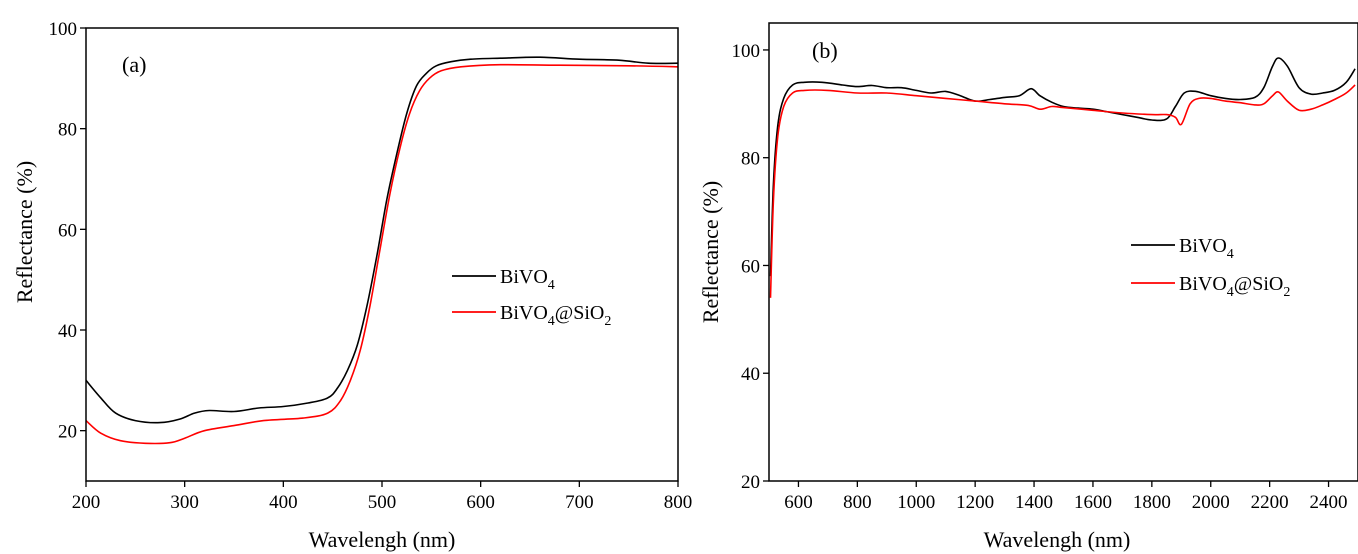 The image size is (1358, 554). Describe the element at coordinates (1234, 286) in the screenshot. I see `panel-b-legend-label: BiVO4@SiO2` at that location.